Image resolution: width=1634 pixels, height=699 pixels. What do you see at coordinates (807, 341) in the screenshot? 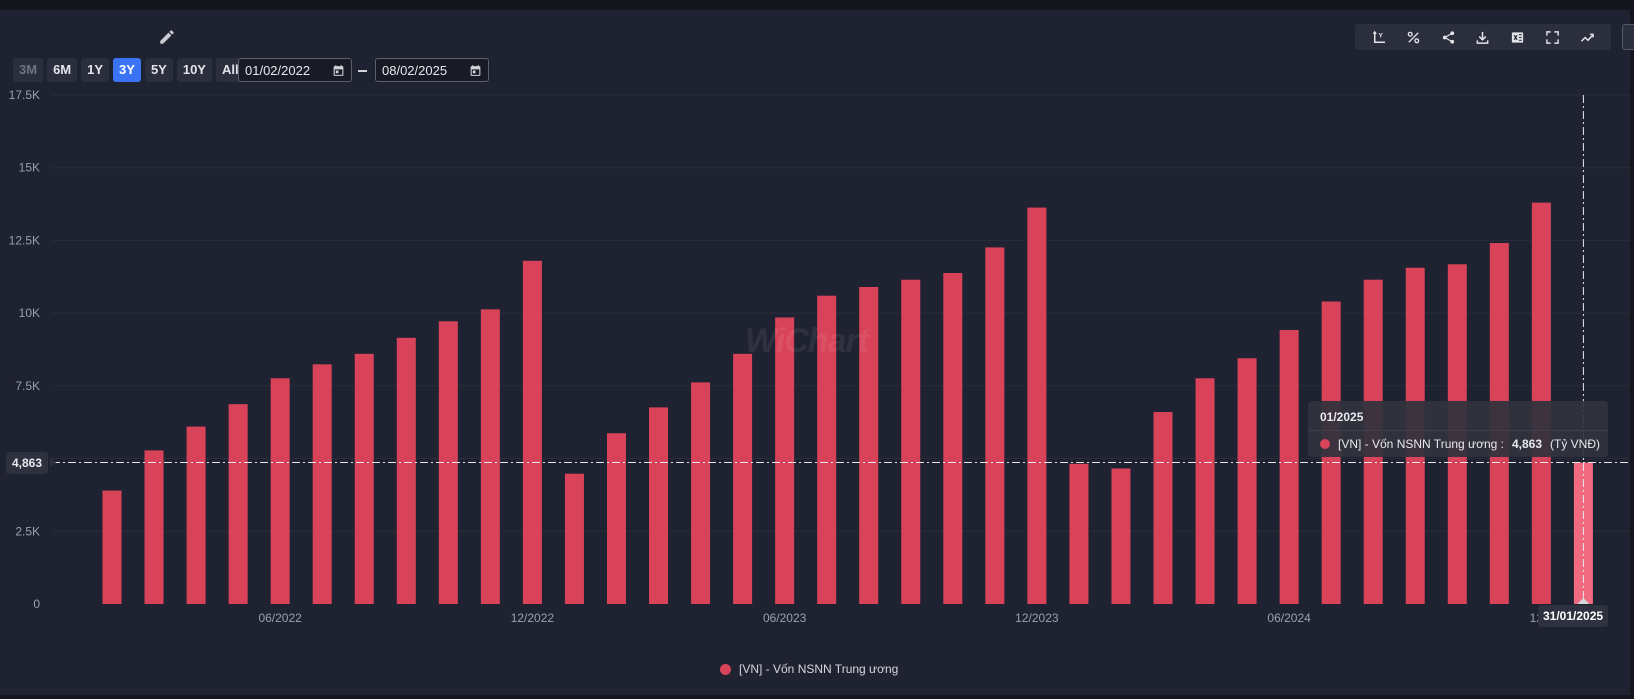
I see `wichart-watermark: WiChart` at bounding box center [807, 341].